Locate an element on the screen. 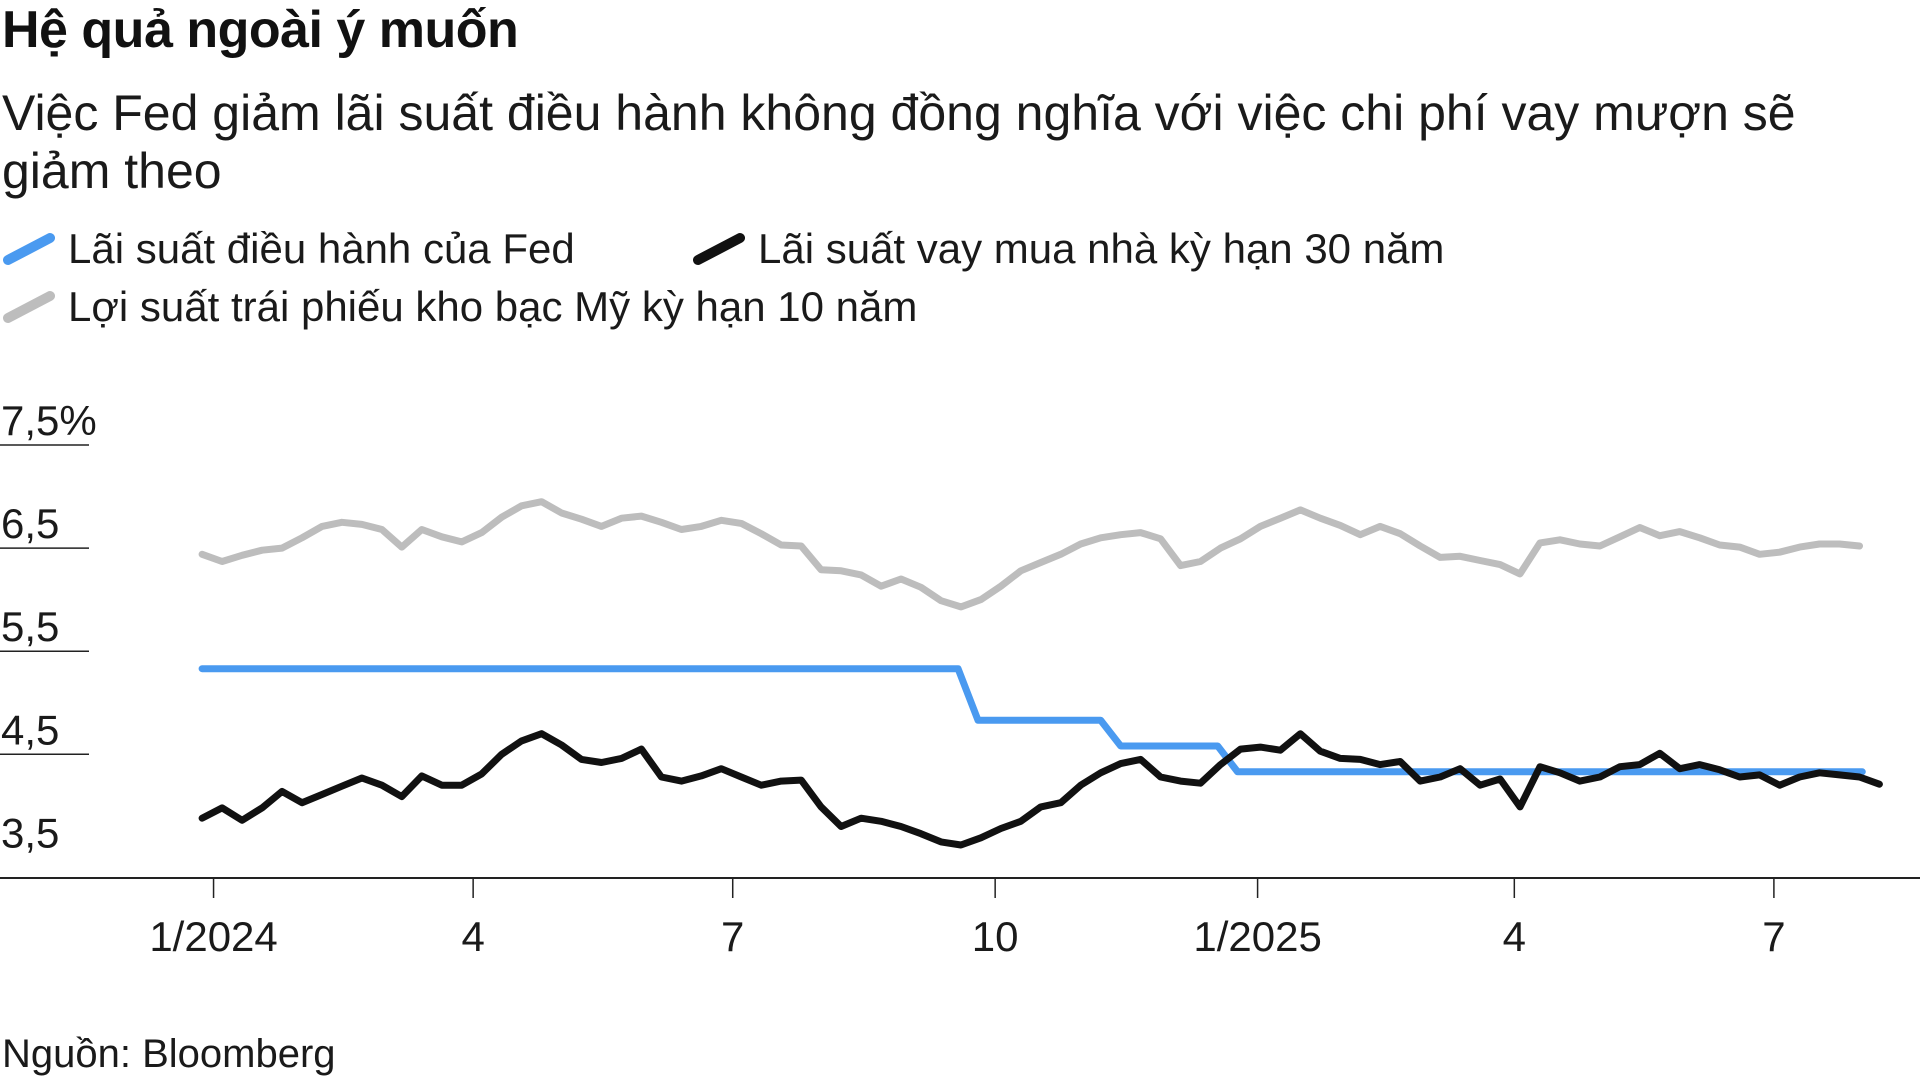  legend-swatch-mortgage-rate is located at coordinates (719, 249).